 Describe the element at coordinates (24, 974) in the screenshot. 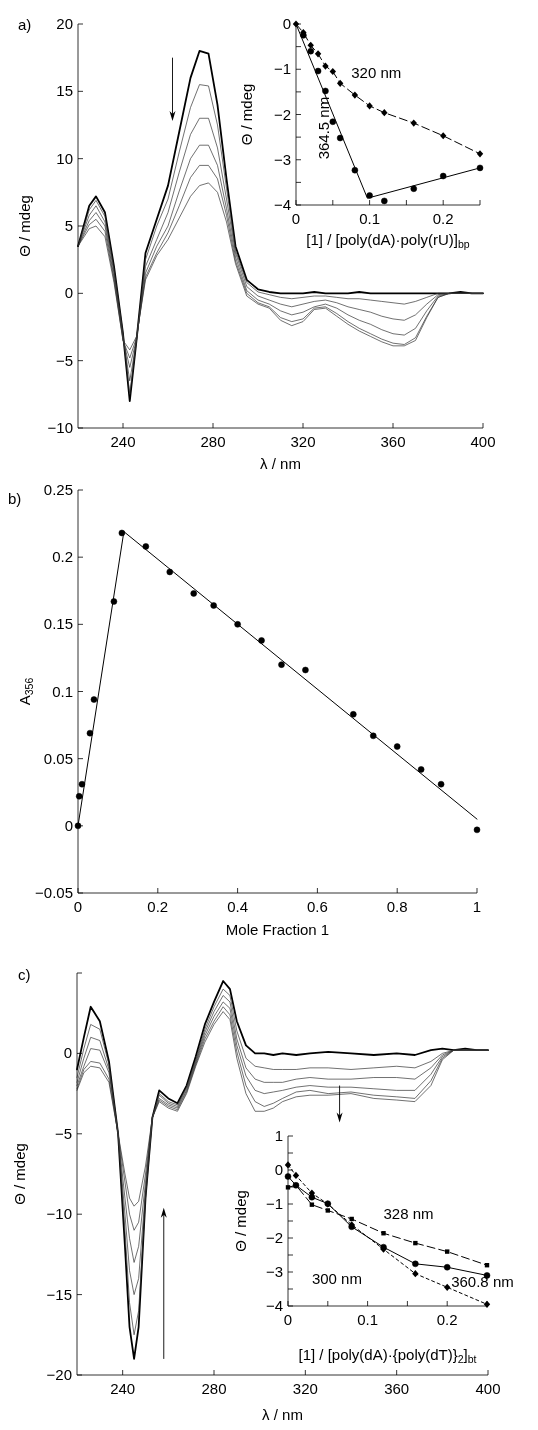

I see `text: c)` at that location.